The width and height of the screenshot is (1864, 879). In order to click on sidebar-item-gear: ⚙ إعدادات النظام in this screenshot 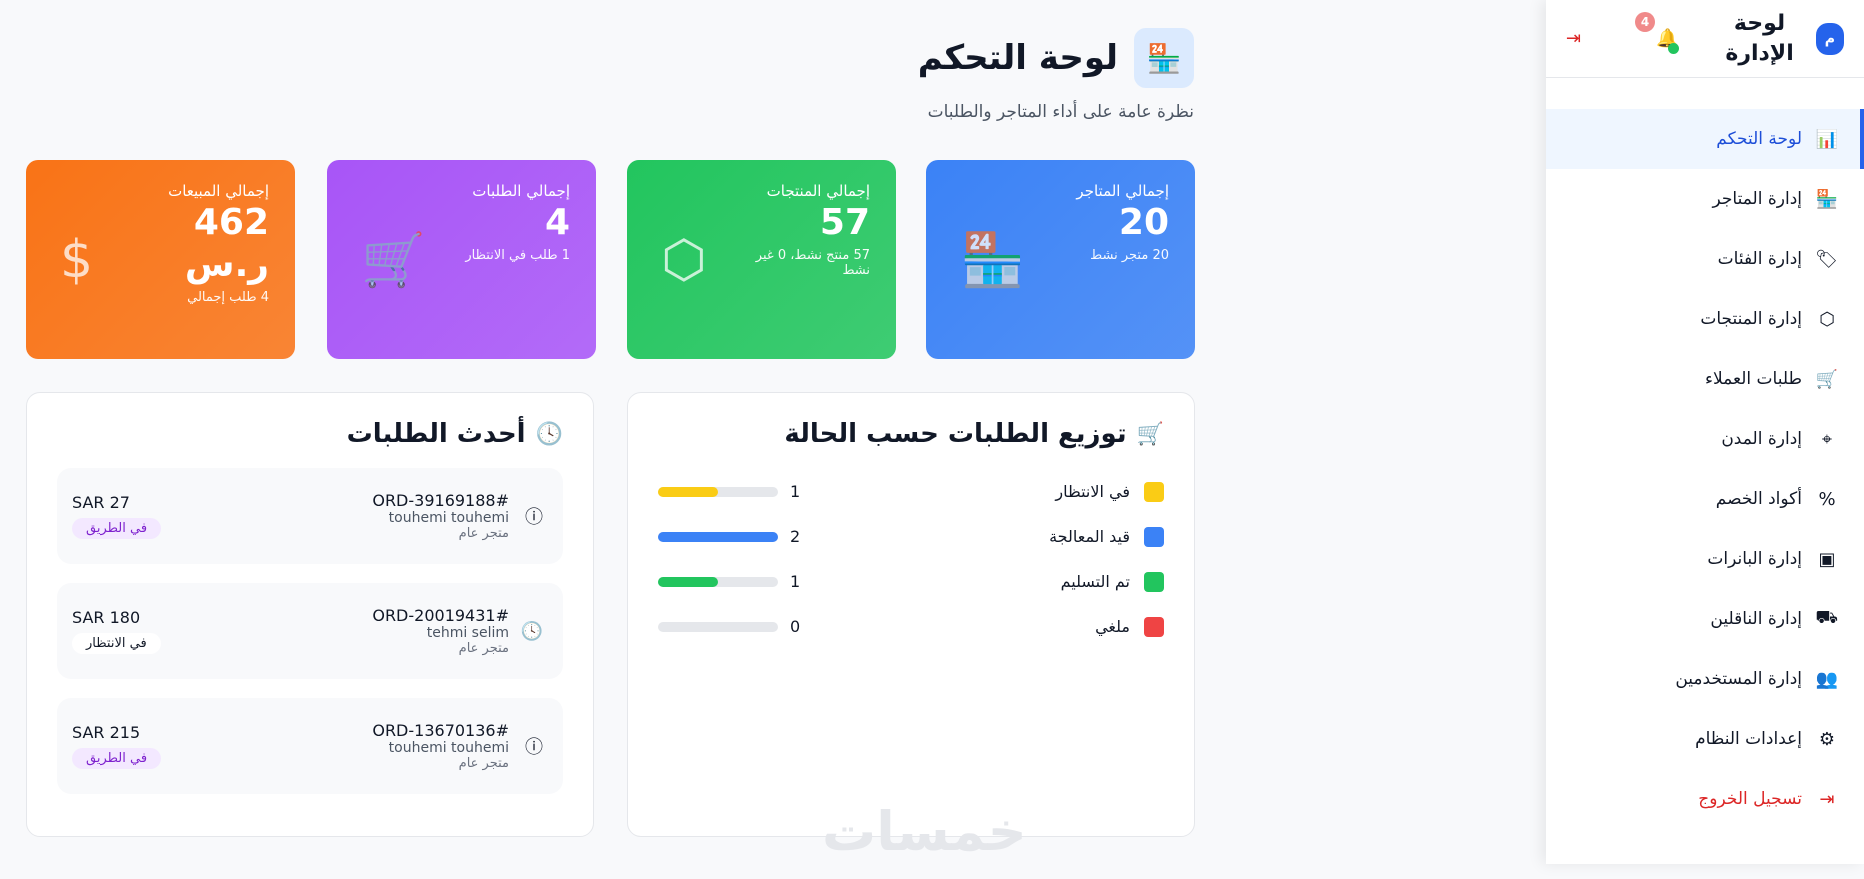, I will do `click(1705, 739)`.